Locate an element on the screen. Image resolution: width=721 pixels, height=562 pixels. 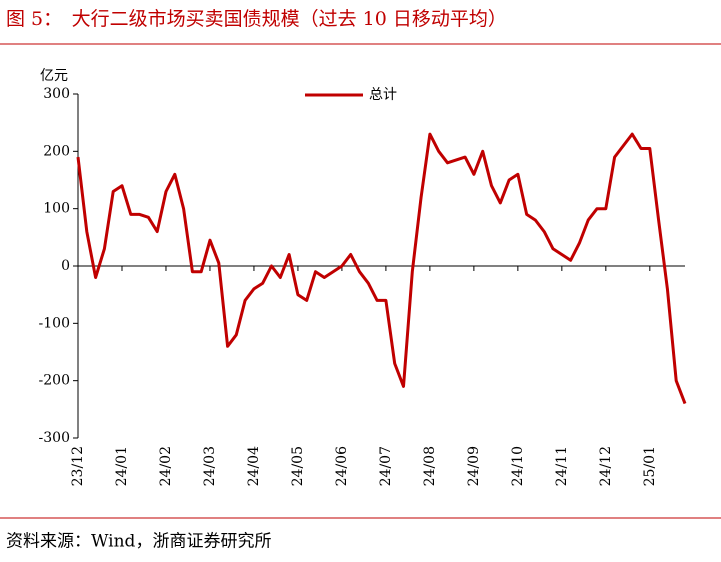
y-tick-label: -300 is located at coordinates (54, 438).